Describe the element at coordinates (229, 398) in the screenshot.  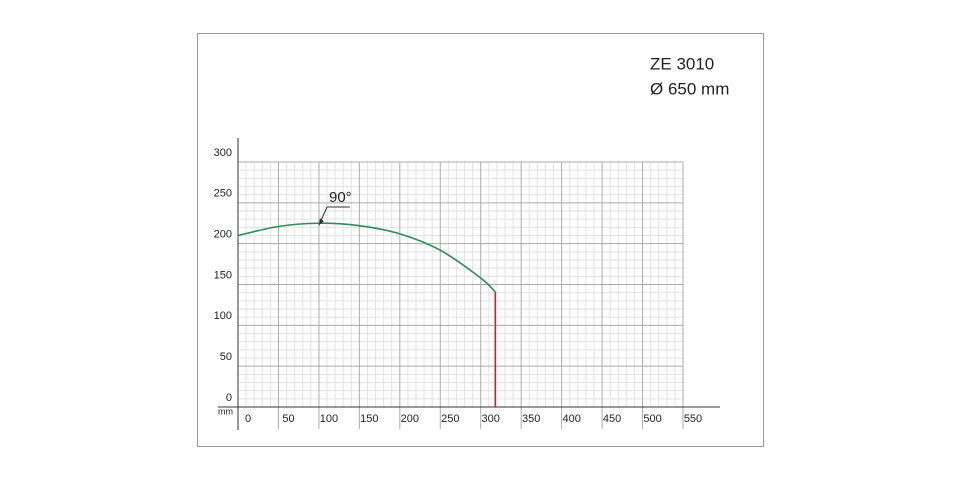
I see `y-tick-label: 0` at that location.